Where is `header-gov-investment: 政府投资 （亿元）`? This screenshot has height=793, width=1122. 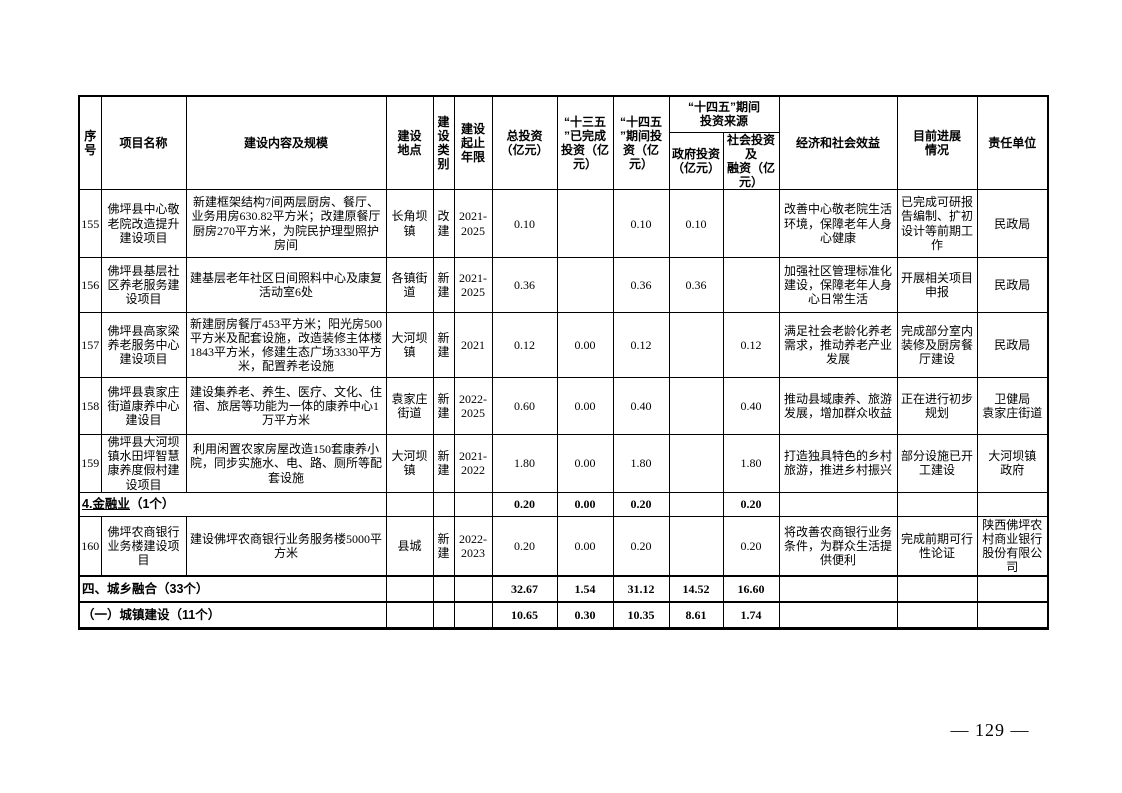
header-gov-investment: 政府投资 （亿元） is located at coordinates (696, 161).